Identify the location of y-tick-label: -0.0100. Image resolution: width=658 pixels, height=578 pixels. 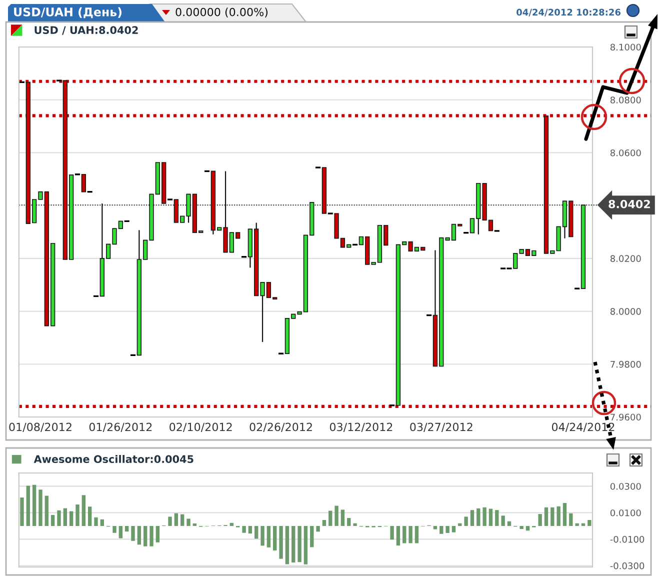
(627, 539).